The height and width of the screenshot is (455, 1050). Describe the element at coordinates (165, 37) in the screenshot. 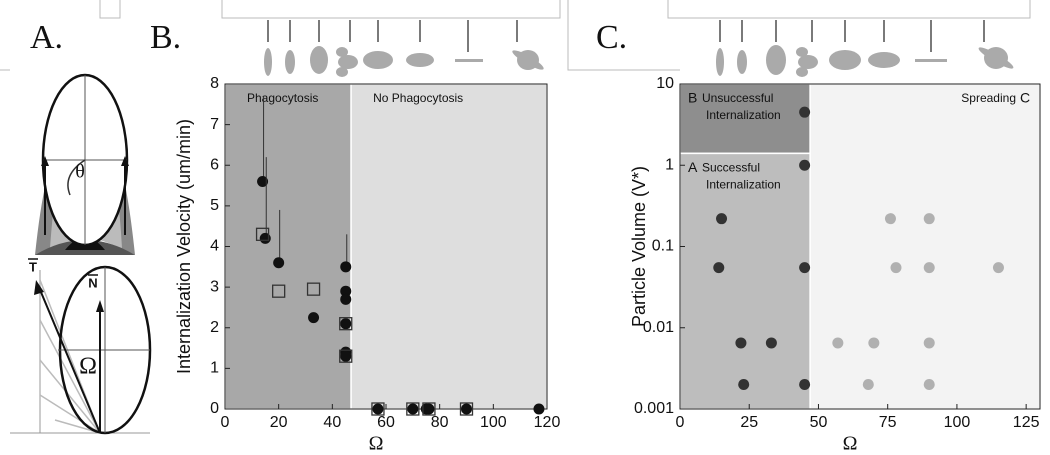

I see `panel-label: B.` at that location.